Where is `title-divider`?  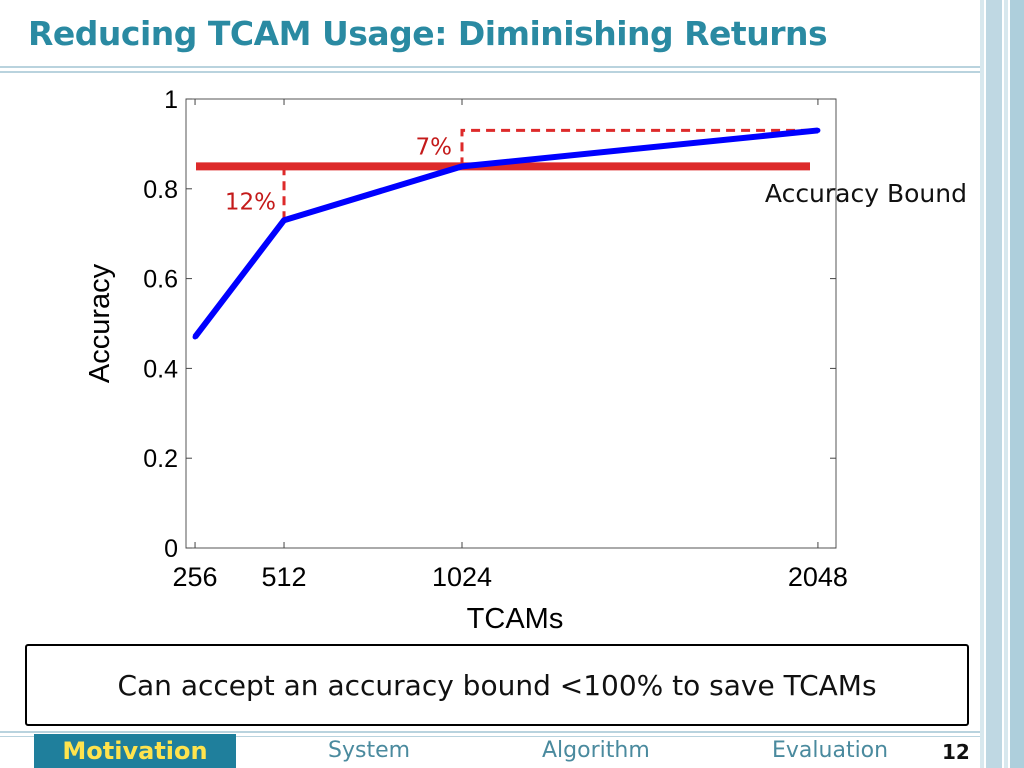
title-divider is located at coordinates (490, 67).